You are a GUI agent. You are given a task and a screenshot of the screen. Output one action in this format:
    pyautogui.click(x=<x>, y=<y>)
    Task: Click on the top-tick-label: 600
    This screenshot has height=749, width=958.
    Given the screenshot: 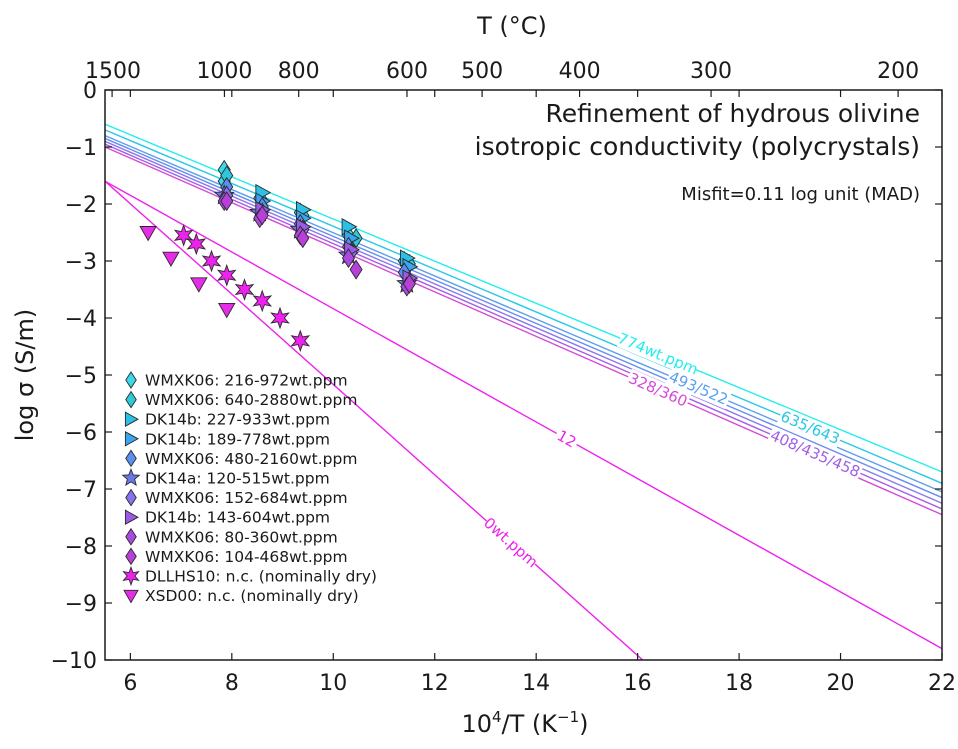 What is the action you would take?
    pyautogui.click(x=407, y=71)
    